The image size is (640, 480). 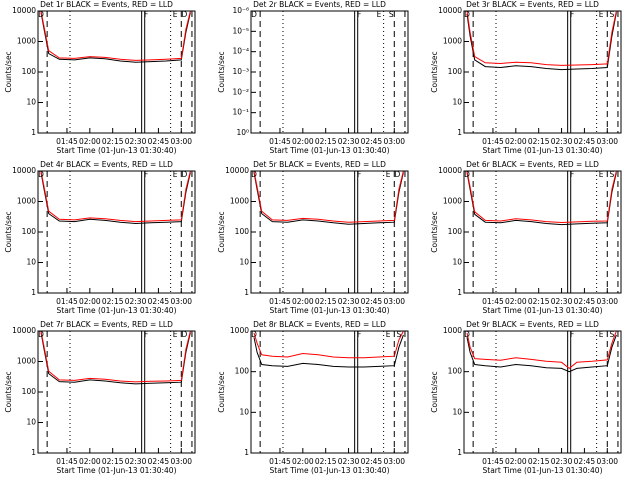 What do you see at coordinates (532, 4) in the screenshot?
I see `chart-title: Det 3r BLACK = Events, RED = LLD` at bounding box center [532, 4].